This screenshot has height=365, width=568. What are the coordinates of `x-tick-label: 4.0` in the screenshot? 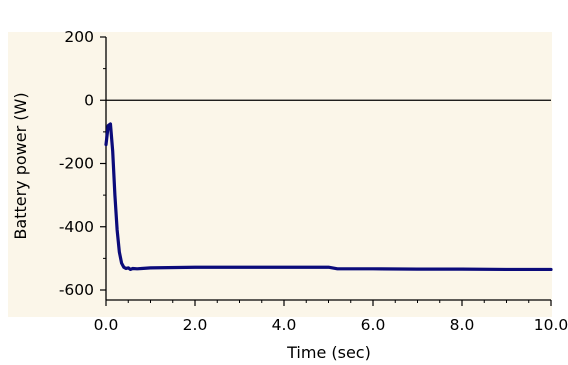 It's located at (284, 325).